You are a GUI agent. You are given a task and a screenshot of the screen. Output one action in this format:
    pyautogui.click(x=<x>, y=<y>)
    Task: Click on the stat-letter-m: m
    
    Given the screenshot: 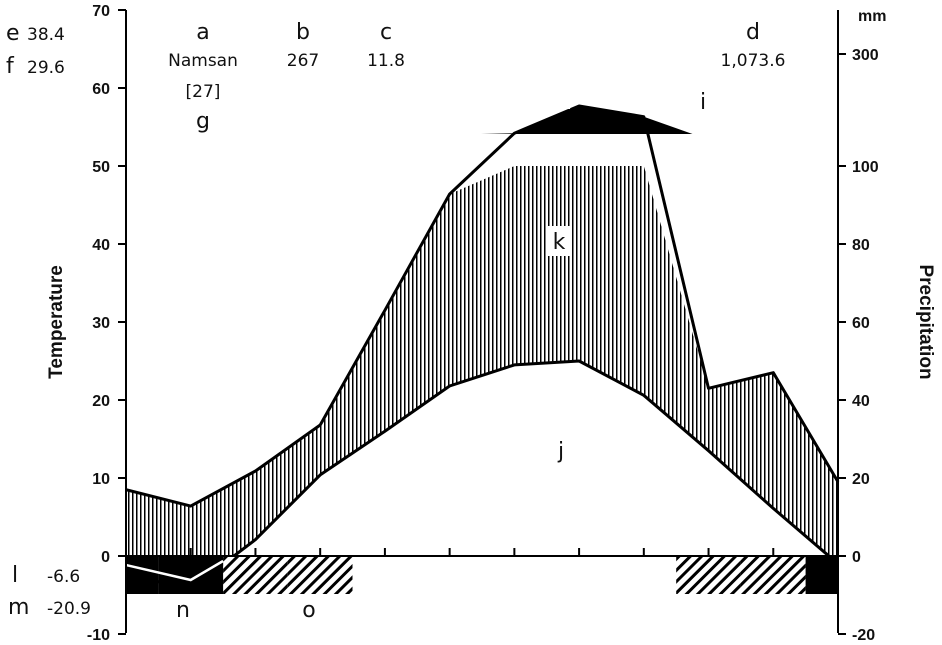 What is the action you would take?
    pyautogui.click(x=18, y=607)
    